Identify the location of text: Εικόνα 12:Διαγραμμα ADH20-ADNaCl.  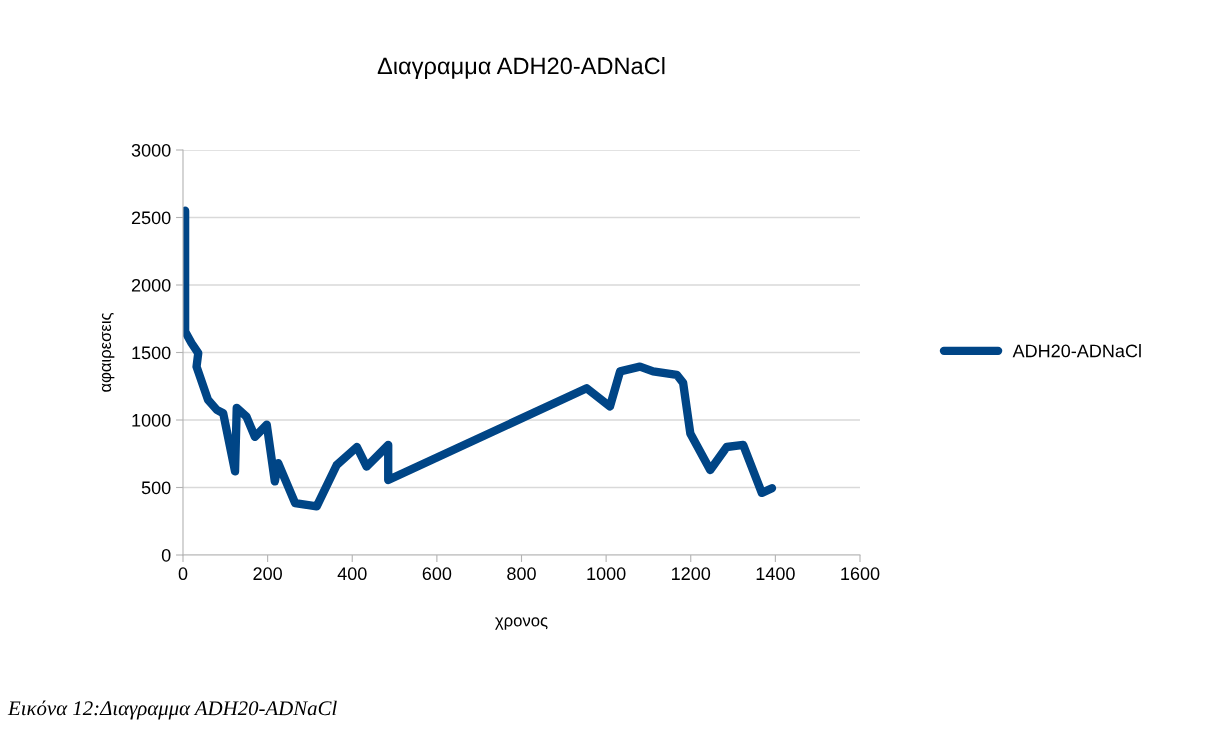
(172, 710).